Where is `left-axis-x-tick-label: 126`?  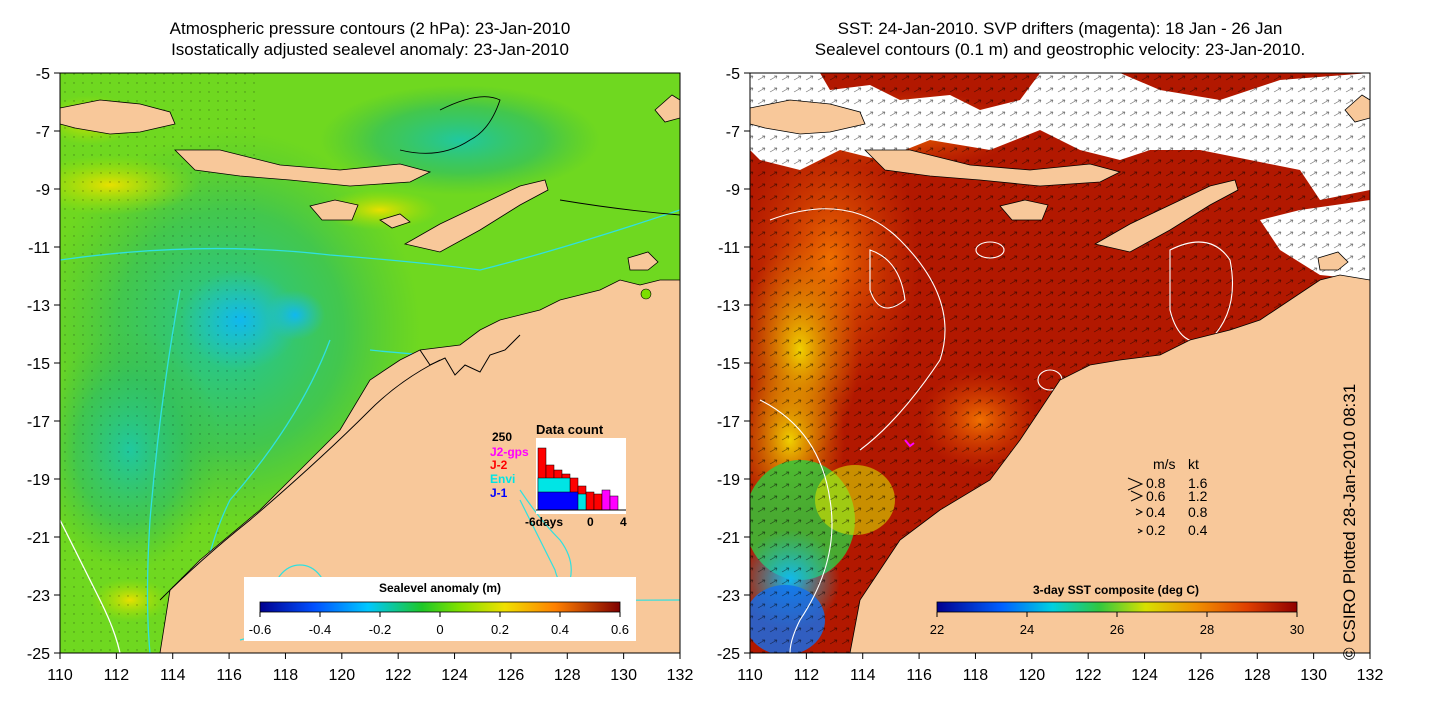 left-axis-x-tick-label: 126 is located at coordinates (511, 675).